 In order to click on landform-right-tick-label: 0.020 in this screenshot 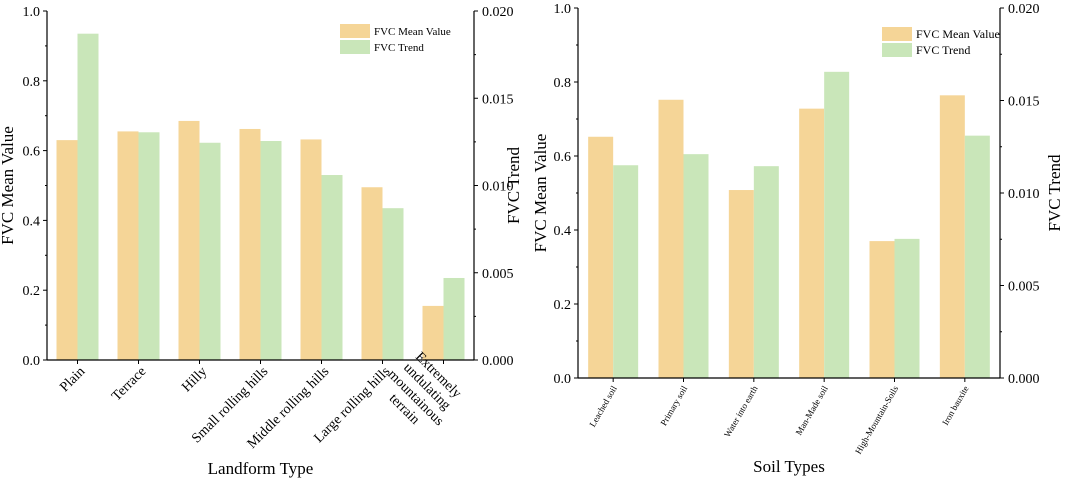, I will do `click(498, 12)`.